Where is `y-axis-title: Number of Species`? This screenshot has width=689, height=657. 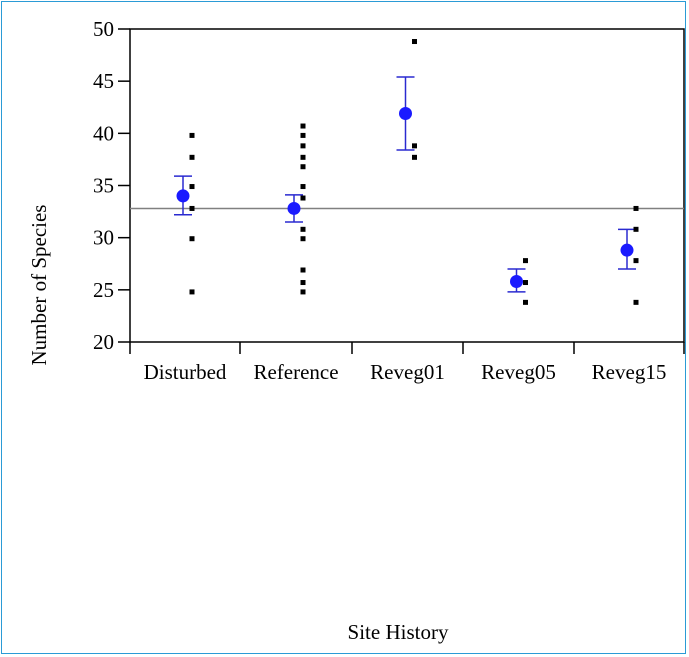
y-axis-title: Number of Species is located at coordinates (39, 285).